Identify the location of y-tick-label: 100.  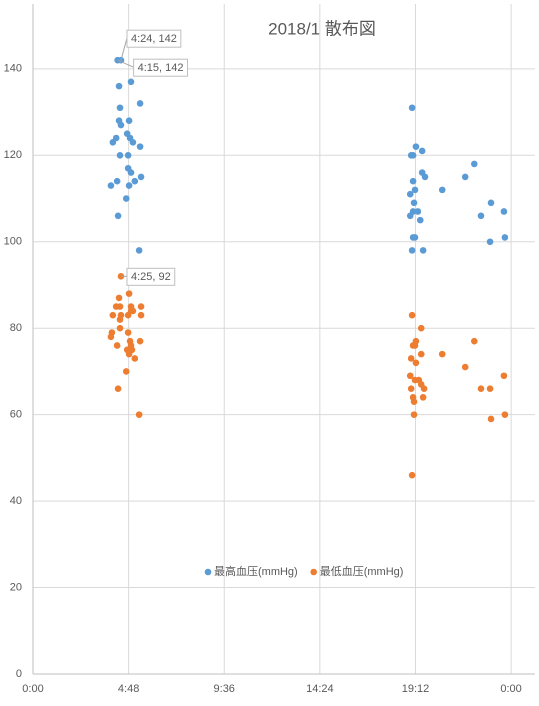
(13, 242).